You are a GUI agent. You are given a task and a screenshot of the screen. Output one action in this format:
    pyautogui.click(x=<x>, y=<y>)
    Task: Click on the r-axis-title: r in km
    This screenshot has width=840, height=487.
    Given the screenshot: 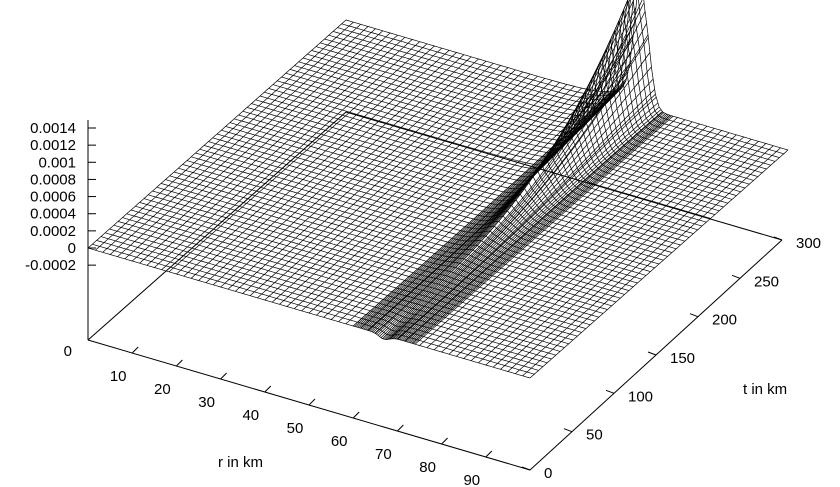 What is the action you would take?
    pyautogui.click(x=240, y=462)
    